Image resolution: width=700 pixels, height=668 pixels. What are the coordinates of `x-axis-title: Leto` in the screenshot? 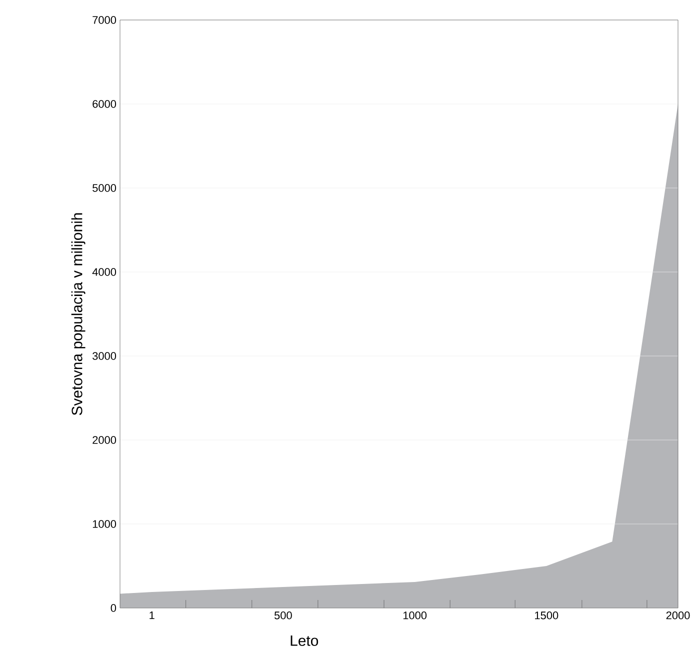 It's located at (304, 641).